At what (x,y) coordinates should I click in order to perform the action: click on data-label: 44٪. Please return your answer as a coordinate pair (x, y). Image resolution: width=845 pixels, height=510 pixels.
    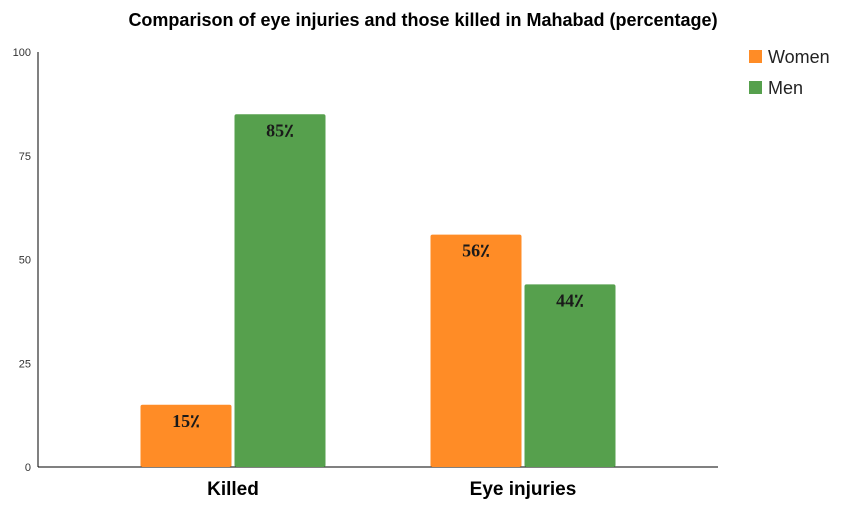
    Looking at the image, I should click on (570, 300).